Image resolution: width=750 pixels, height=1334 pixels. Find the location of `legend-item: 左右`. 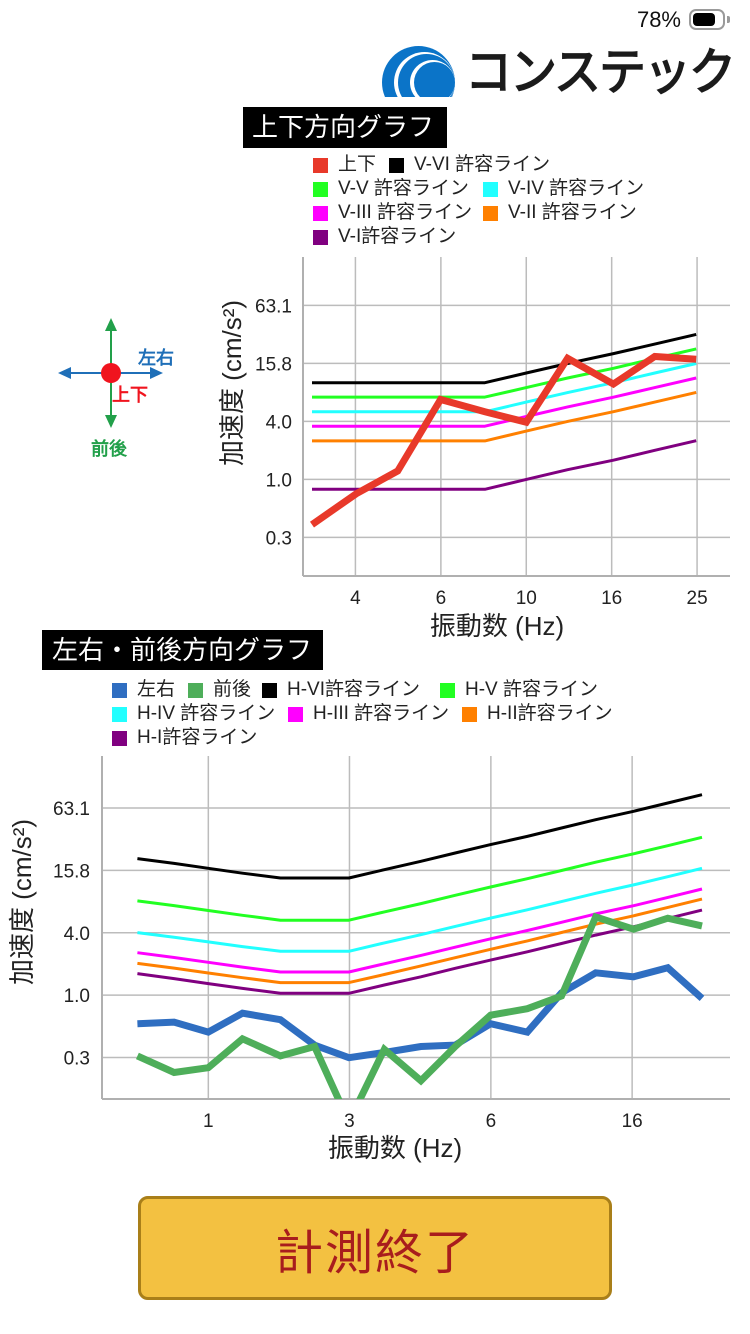

legend-item: 左右 is located at coordinates (143, 690).